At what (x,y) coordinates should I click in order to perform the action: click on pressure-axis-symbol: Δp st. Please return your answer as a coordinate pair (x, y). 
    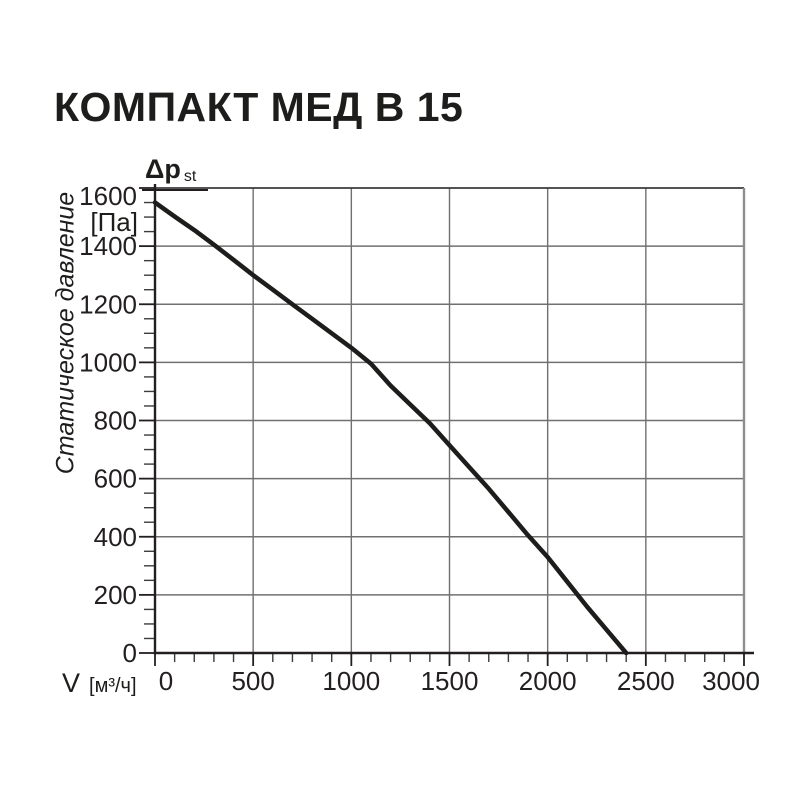
    Looking at the image, I should click on (175, 172).